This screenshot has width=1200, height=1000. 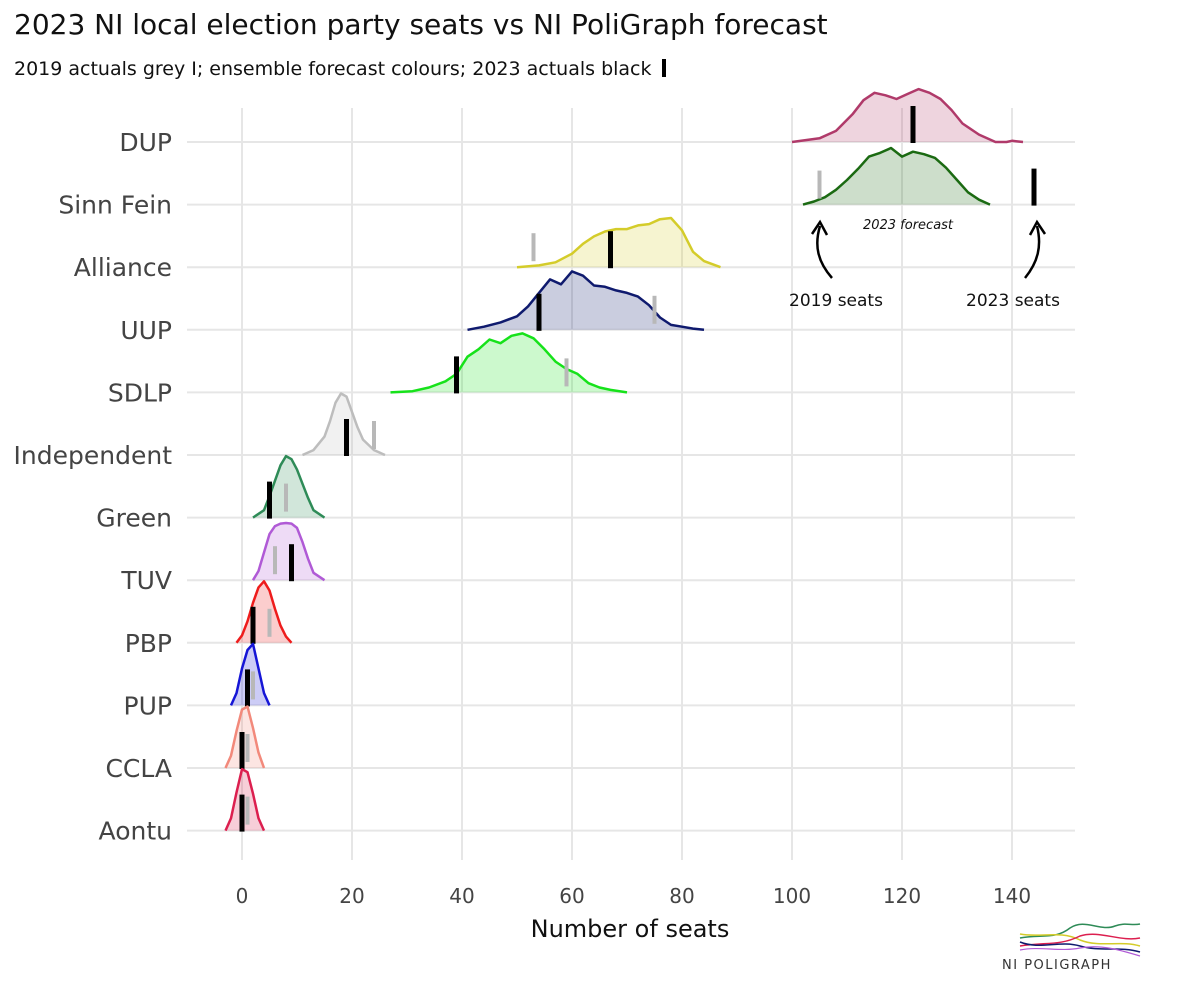 What do you see at coordinates (148, 705) in the screenshot?
I see `party-label-pup: PUP` at bounding box center [148, 705].